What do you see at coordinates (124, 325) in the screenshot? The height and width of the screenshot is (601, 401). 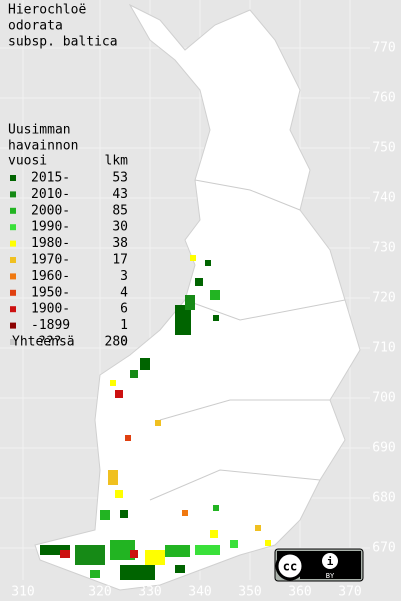 I see `legend-count: 1` at bounding box center [124, 325].